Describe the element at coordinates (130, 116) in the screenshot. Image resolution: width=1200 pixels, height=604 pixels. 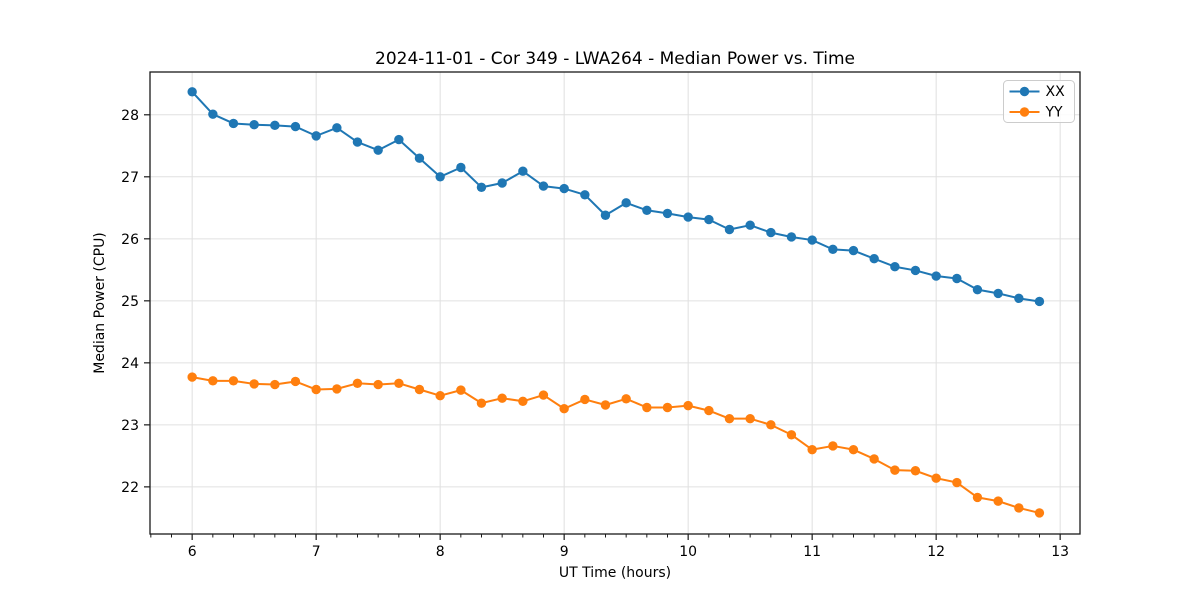
I see `y-tick-label: 28` at that location.